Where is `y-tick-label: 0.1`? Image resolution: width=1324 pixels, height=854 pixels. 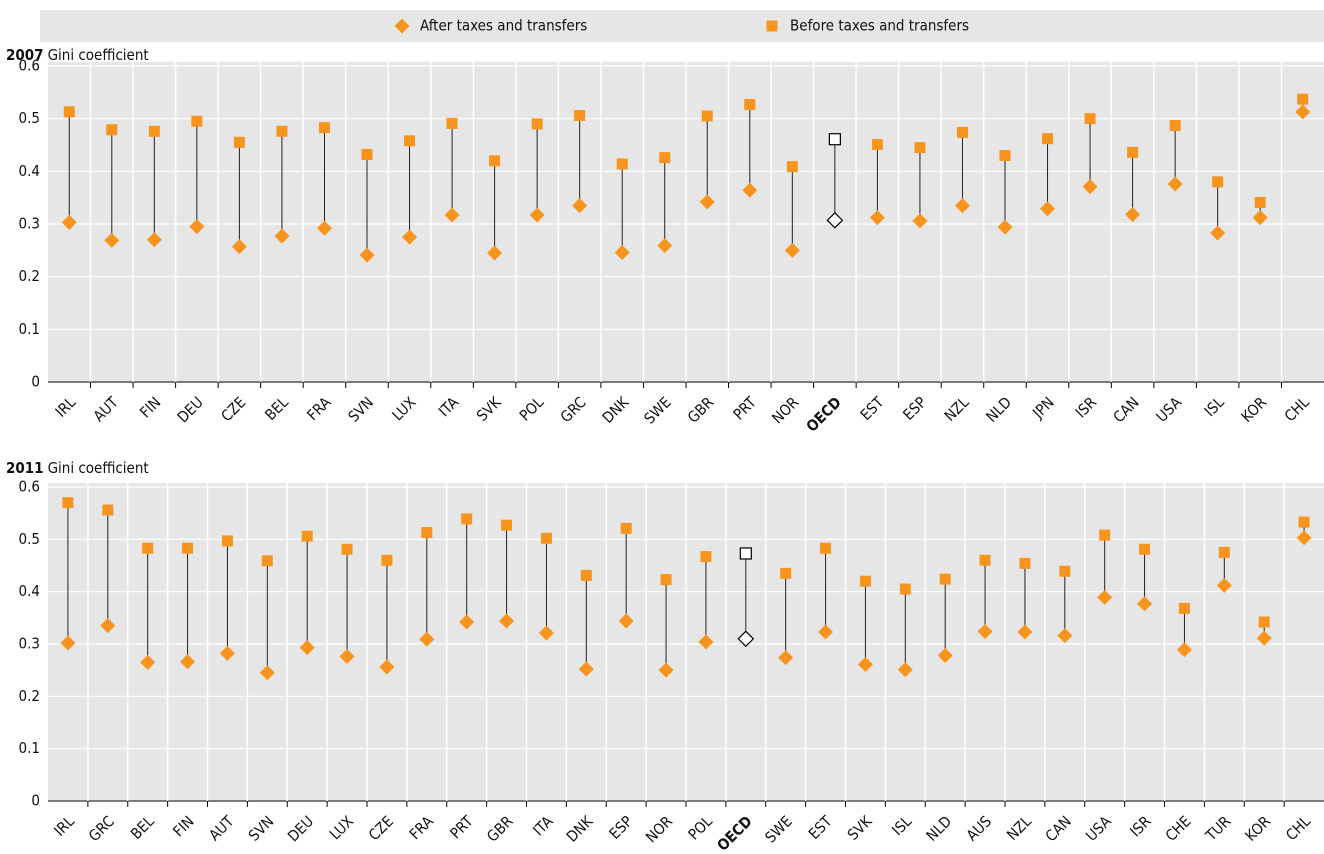 y-tick-label: 0.1 is located at coordinates (29, 329).